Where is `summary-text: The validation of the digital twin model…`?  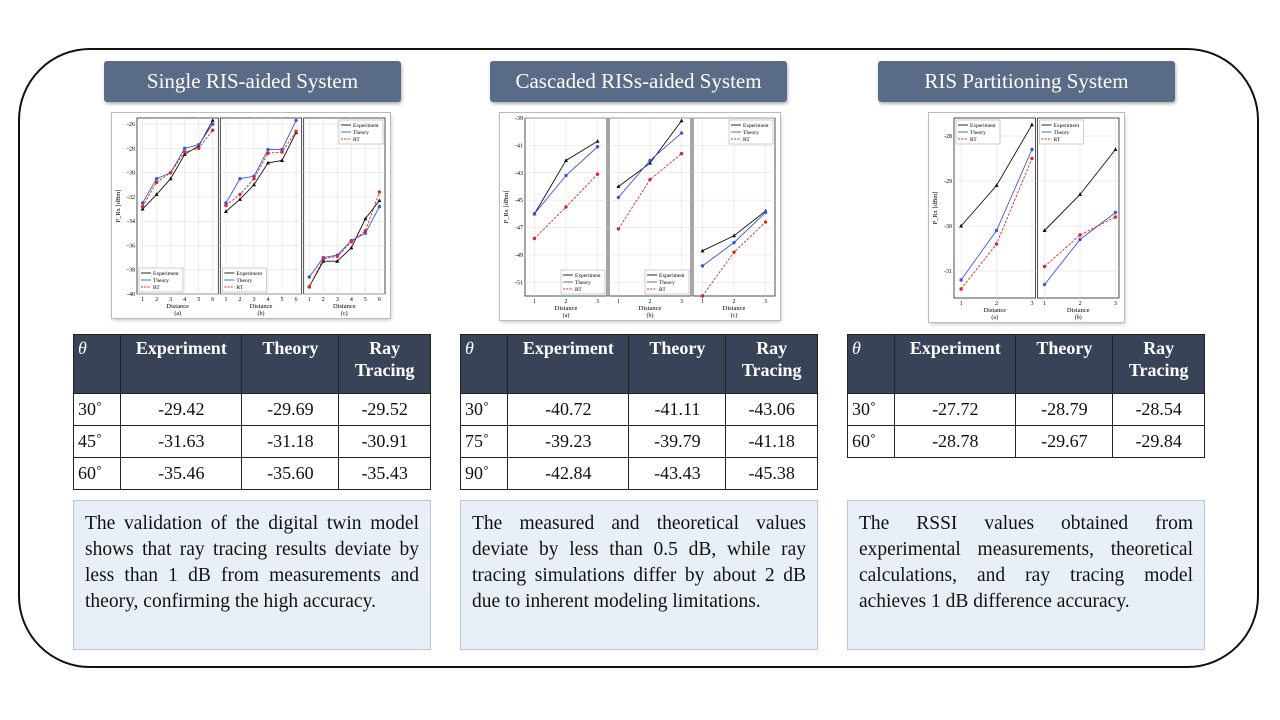
summary-text: The validation of the digital twin model… is located at coordinates (252, 575).